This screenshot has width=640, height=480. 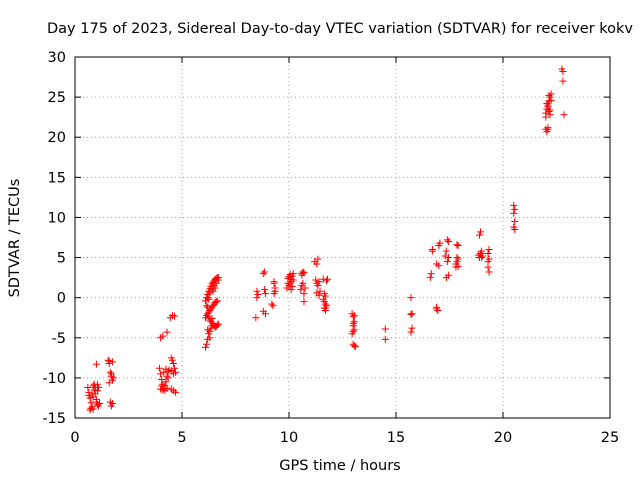 I want to click on y-tick-label: 30, so click(x=57, y=58).